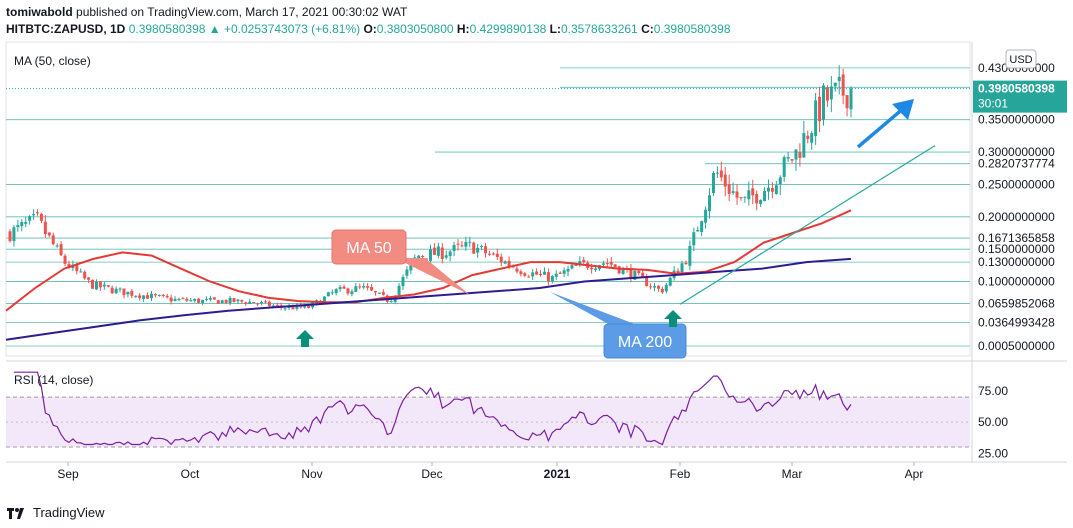 This screenshot has height=528, width=1073. I want to click on price-axis-label: 0.3000000000, so click(1016, 152).